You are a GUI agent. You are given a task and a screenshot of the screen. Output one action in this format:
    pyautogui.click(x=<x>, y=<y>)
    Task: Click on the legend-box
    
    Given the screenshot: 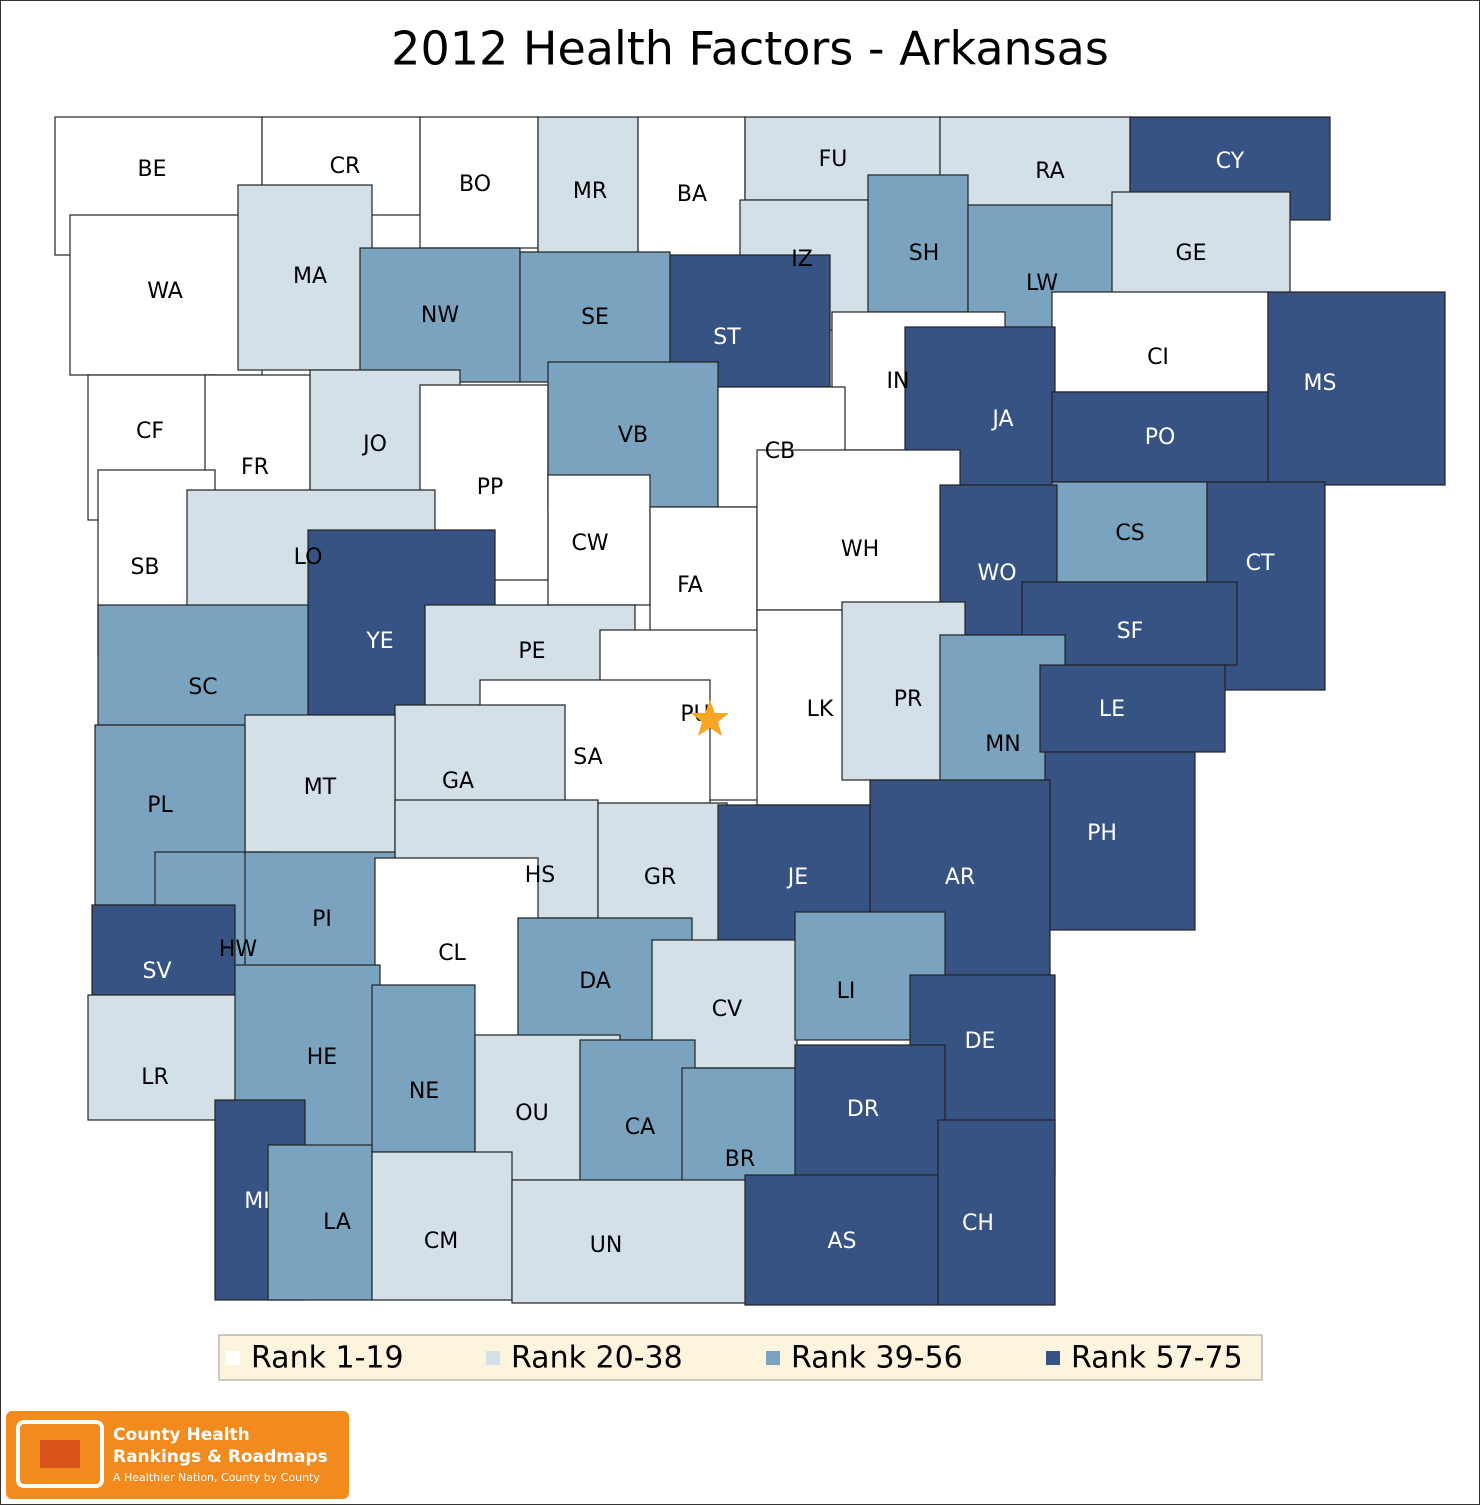 What is the action you would take?
    pyautogui.click(x=740, y=1357)
    